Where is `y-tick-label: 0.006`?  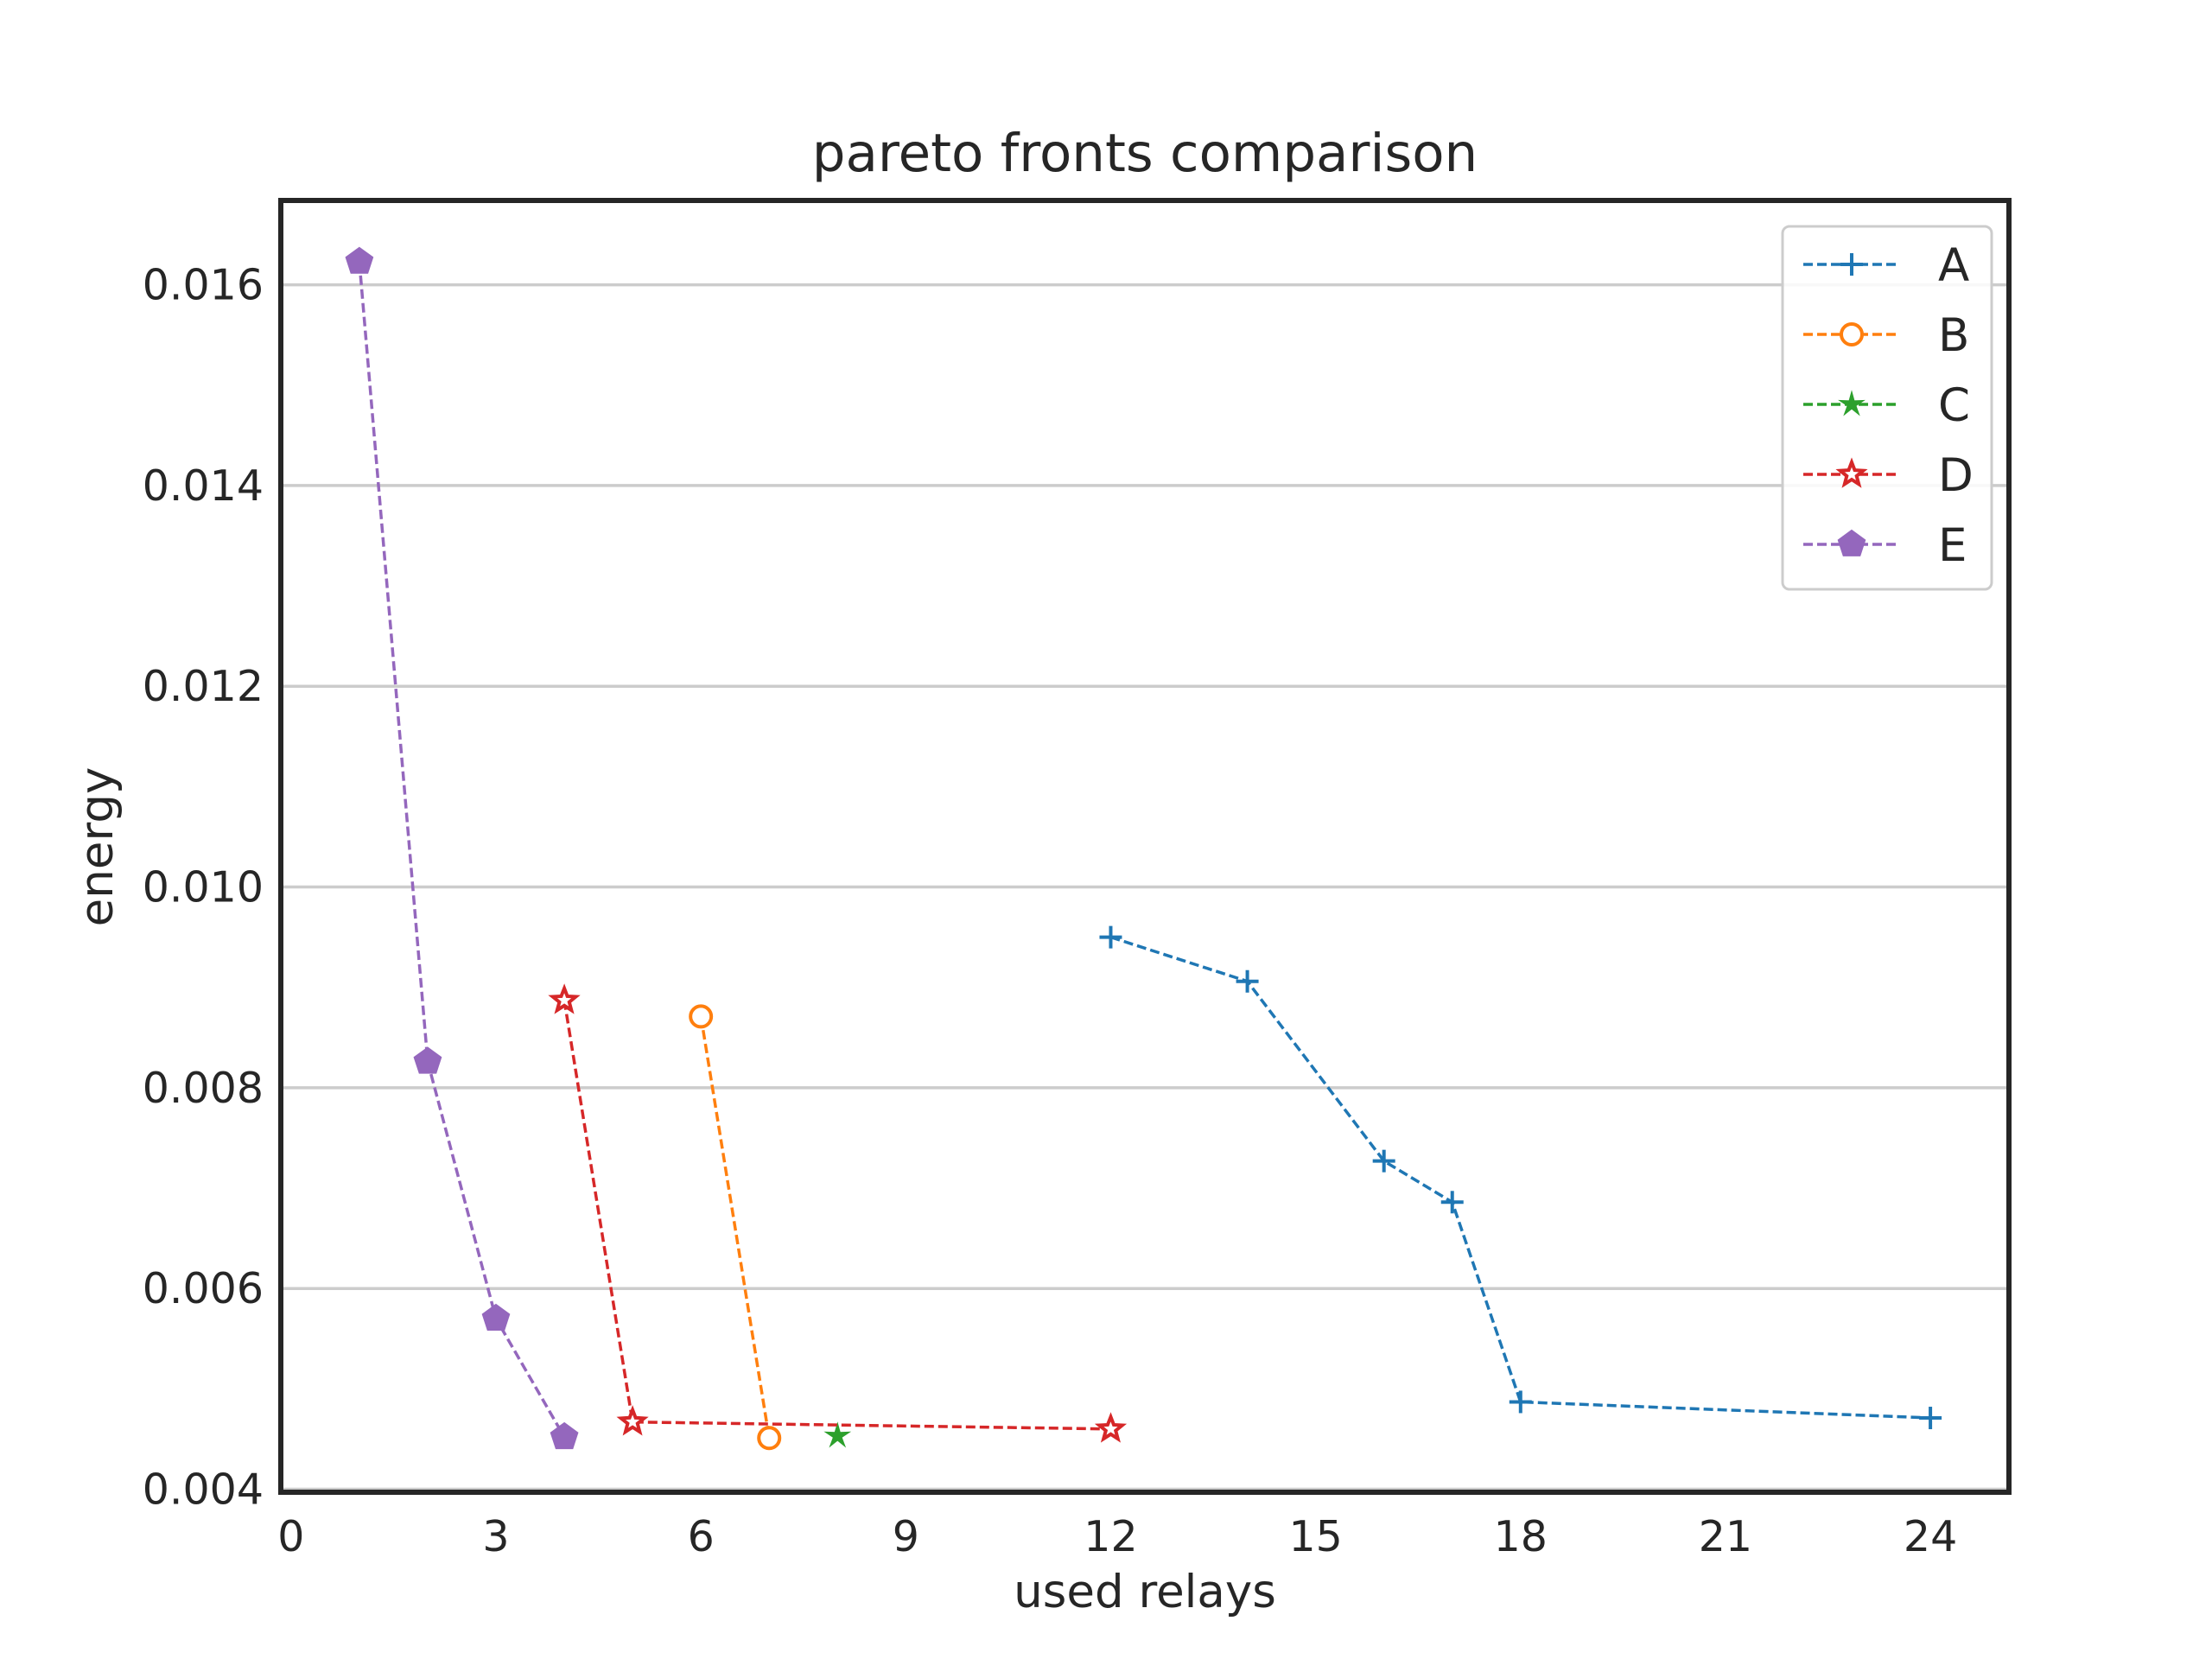 y-tick-label: 0.006 is located at coordinates (203, 1288).